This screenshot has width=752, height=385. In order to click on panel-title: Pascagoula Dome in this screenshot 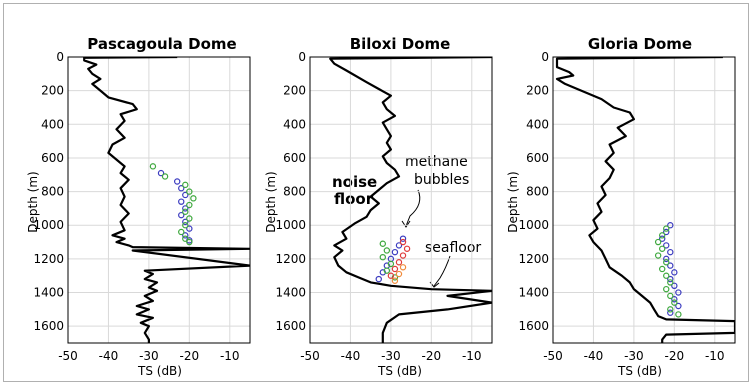, I will do `click(161, 44)`.